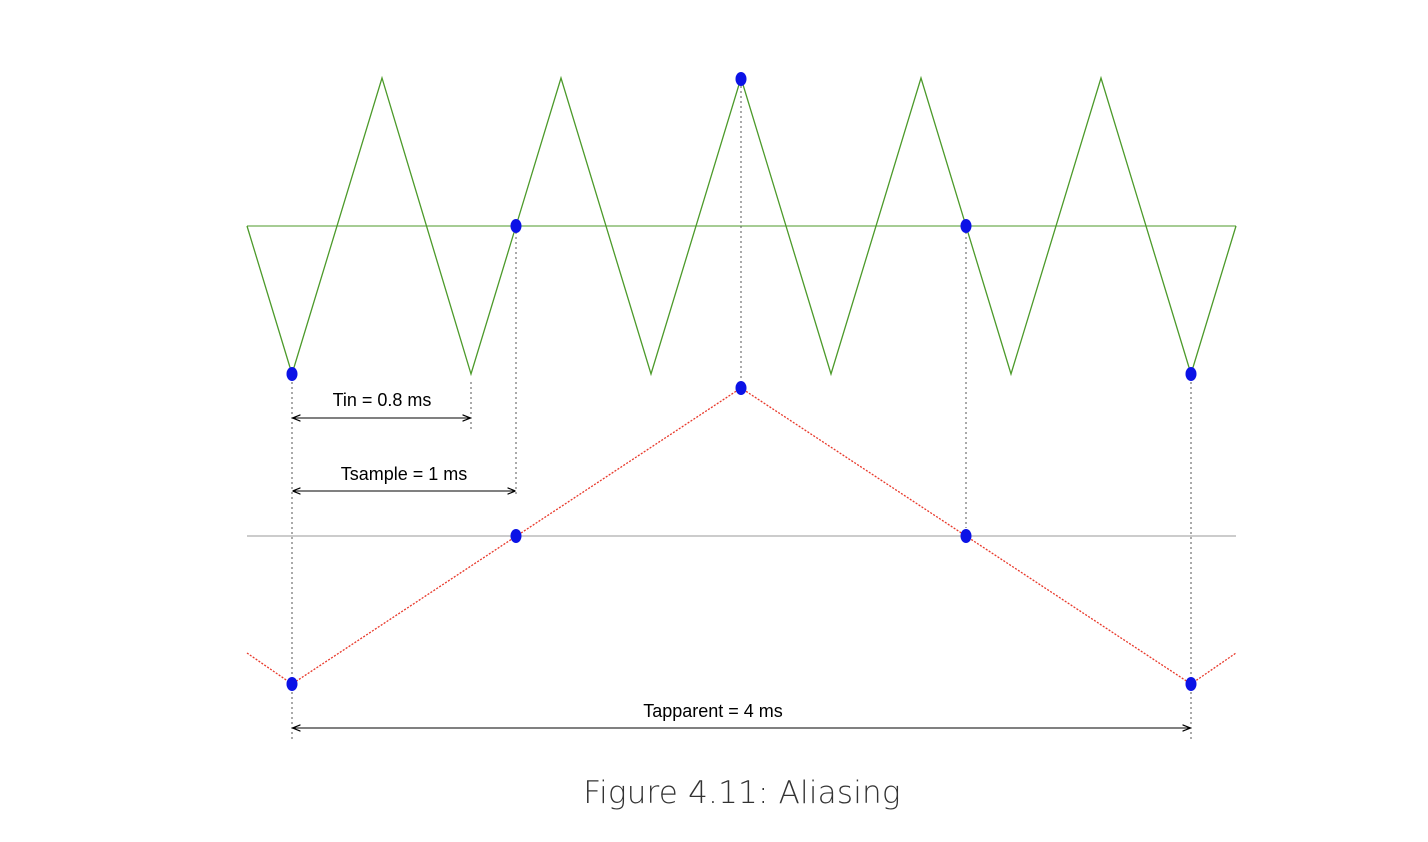 The image size is (1428, 842). Describe the element at coordinates (713, 711) in the screenshot. I see `tapparent-label: Tapparent = 4 ms` at that location.